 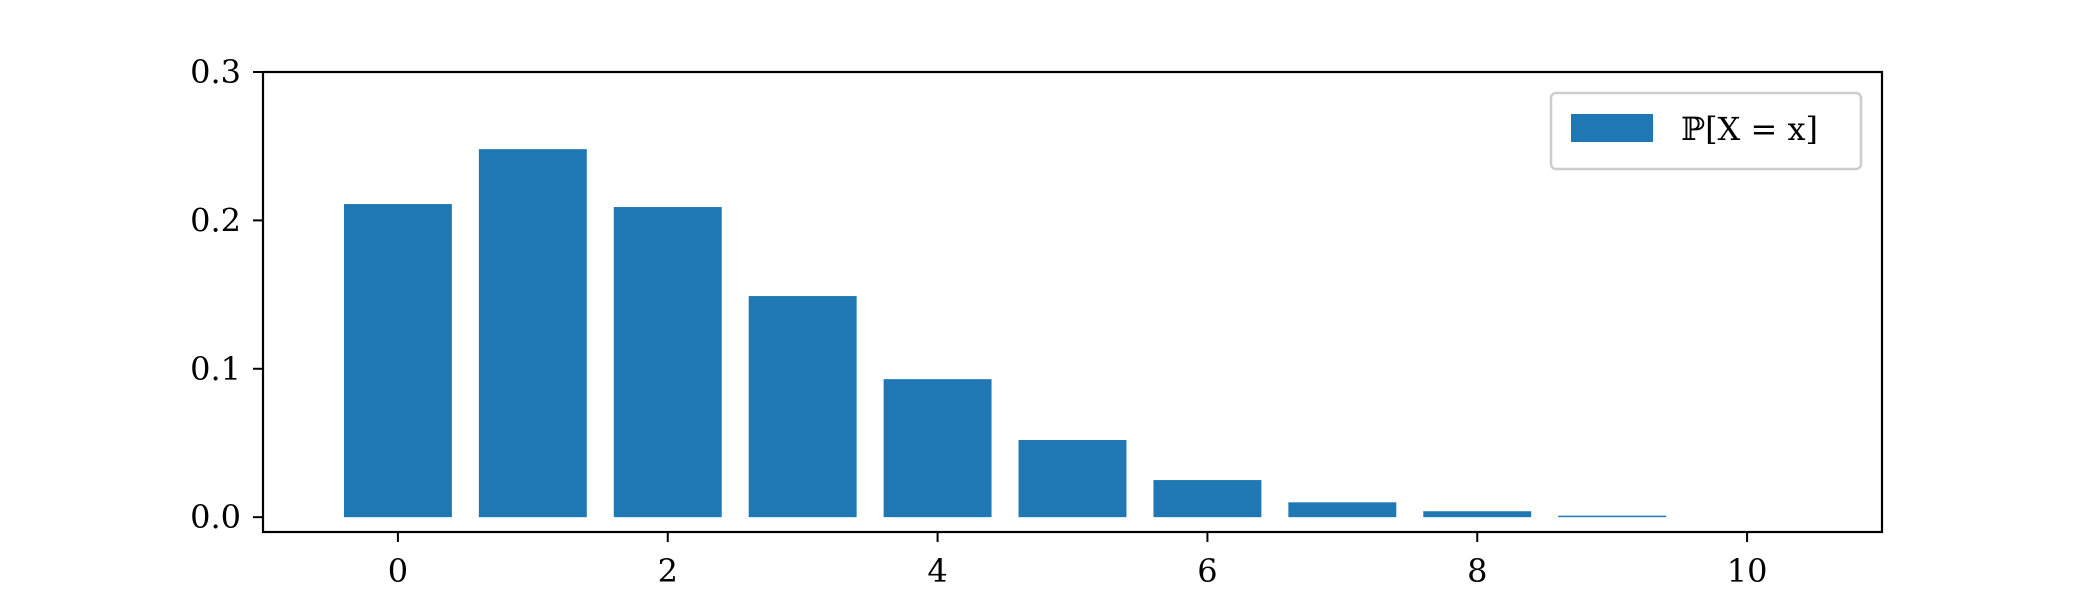 I want to click on x-axis-ticks: 0 2 4 6 8 10, so click(x=1078, y=561).